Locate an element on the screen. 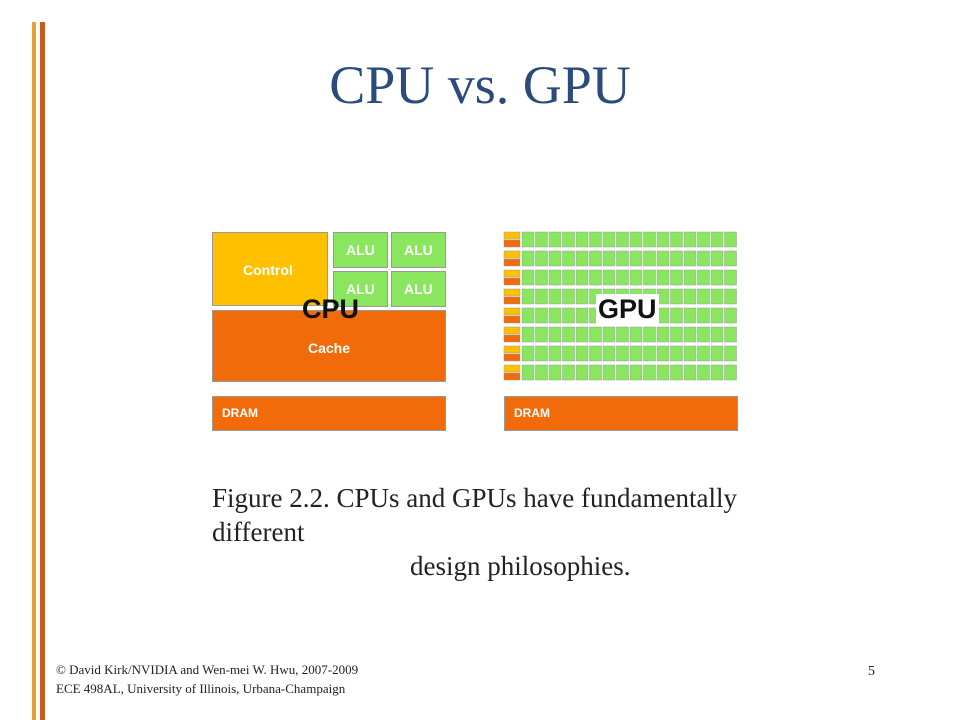 This screenshot has height=720, width=960. cpu-control-label: Control is located at coordinates (268, 270).